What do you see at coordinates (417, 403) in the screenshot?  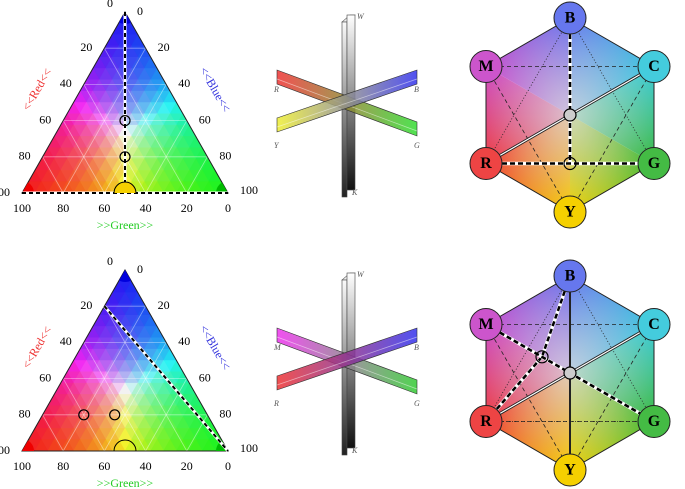 I see `bar-label: G` at bounding box center [417, 403].